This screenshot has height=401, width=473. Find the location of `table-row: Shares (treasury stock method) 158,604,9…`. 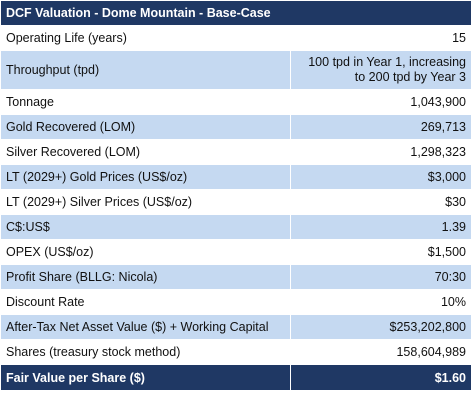

table-row: Shares (treasury stock method) 158,604,9… is located at coordinates (236, 352).